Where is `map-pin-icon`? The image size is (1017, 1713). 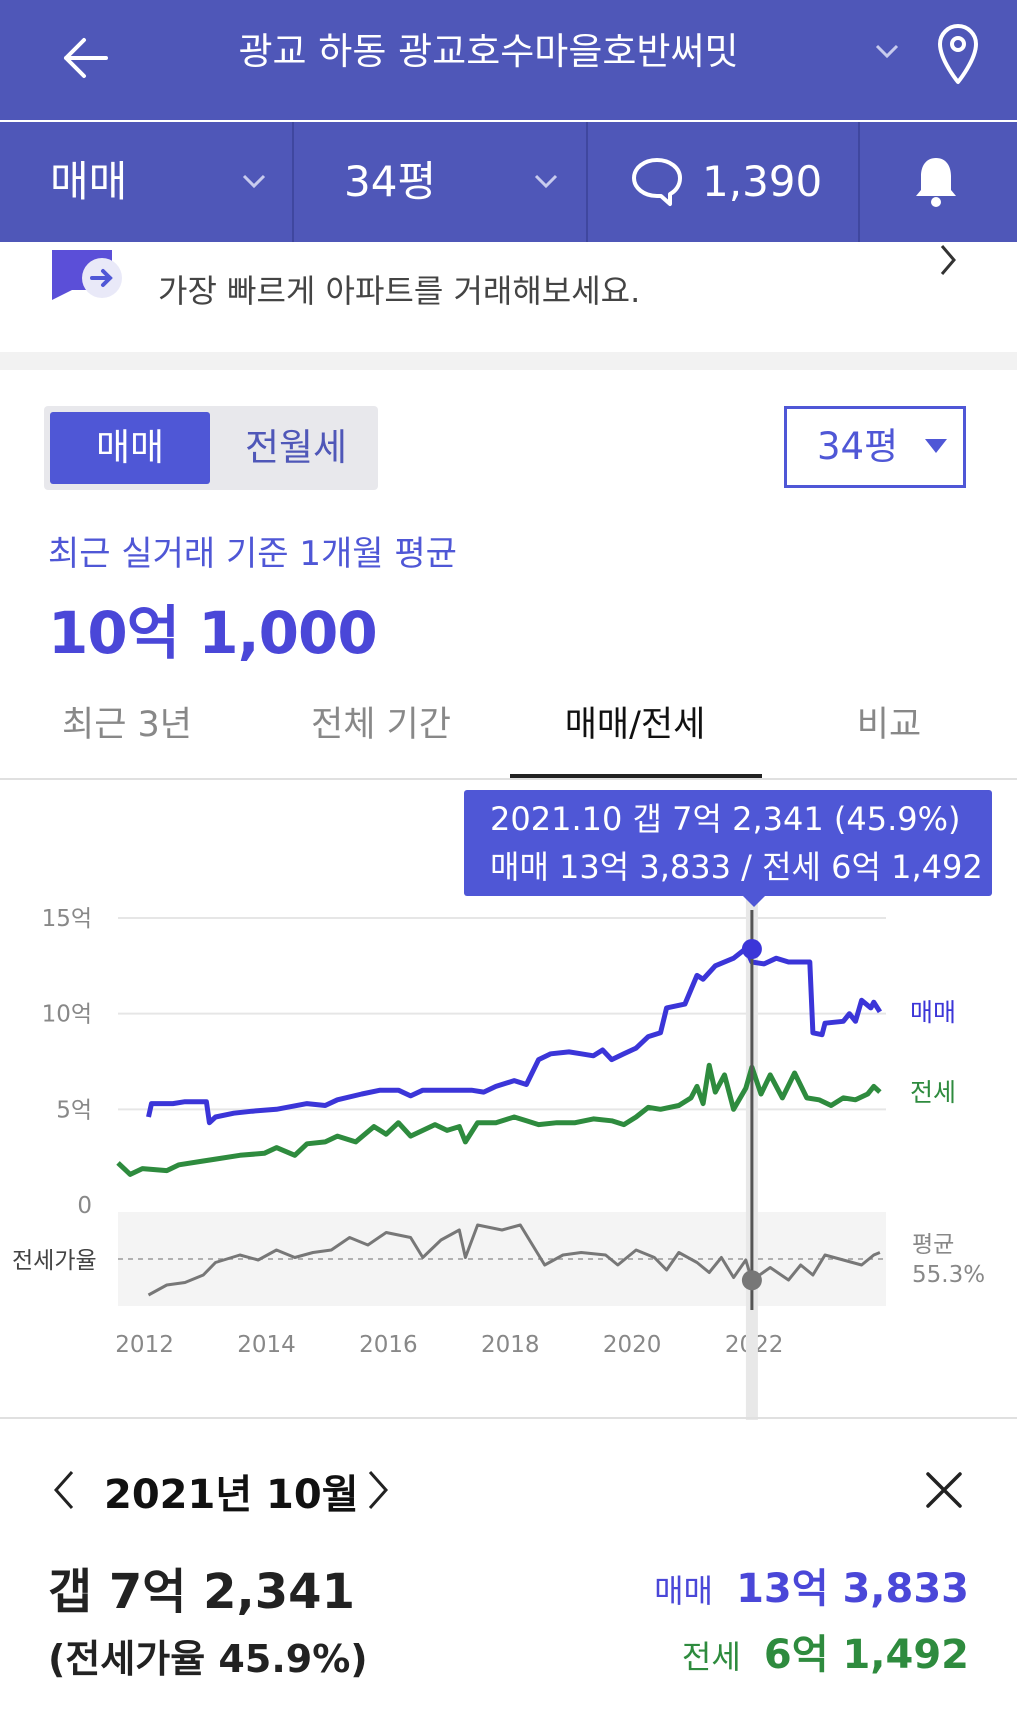 map-pin-icon is located at coordinates (958, 54).